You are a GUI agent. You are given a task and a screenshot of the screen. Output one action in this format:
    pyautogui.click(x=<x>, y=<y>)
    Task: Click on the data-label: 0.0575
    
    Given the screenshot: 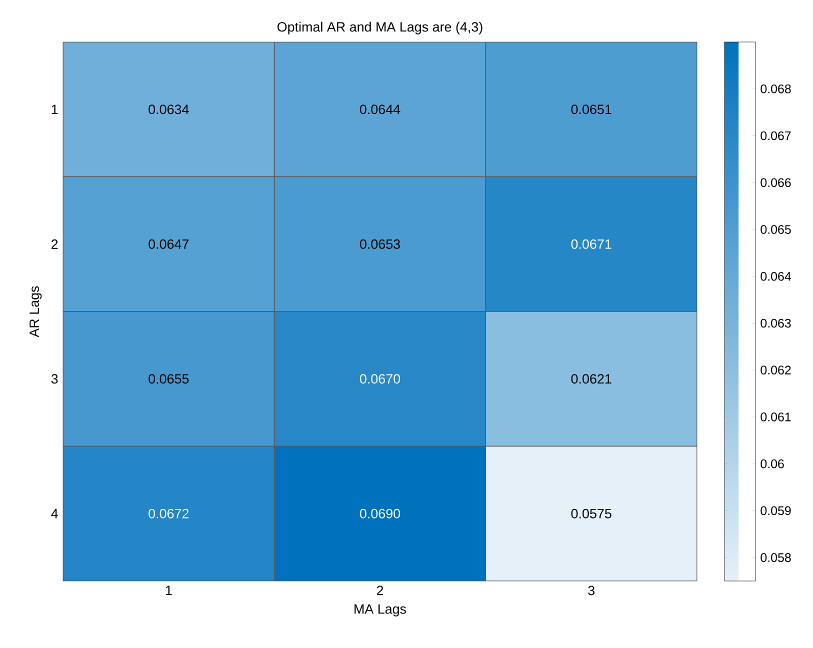 What is the action you would take?
    pyautogui.click(x=591, y=513)
    